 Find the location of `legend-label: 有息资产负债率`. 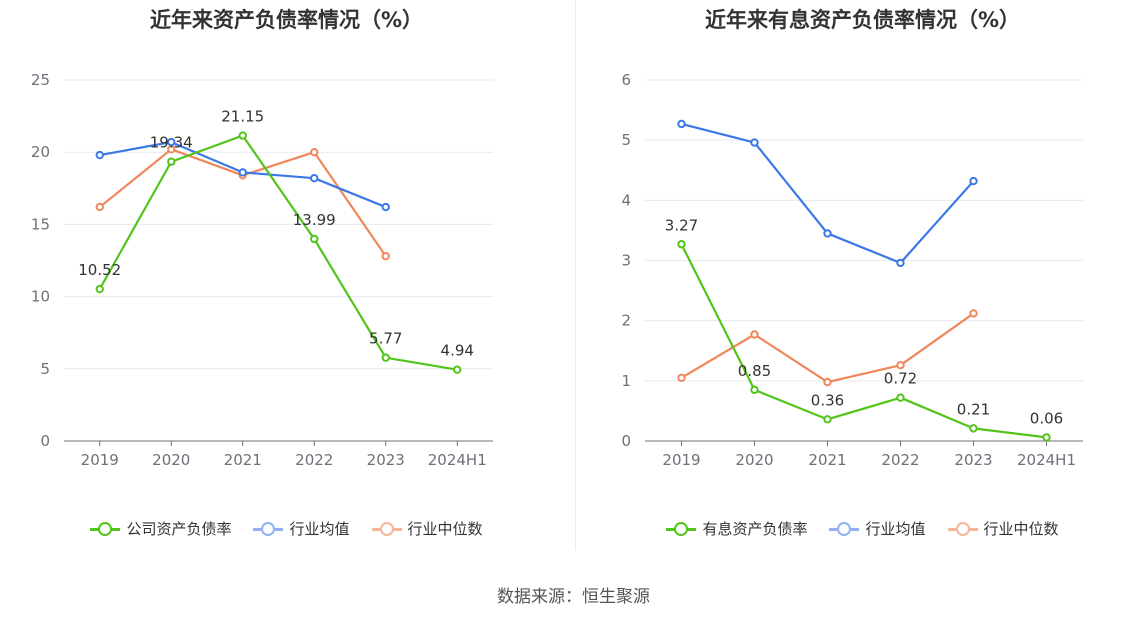

legend-label: 有息资产负债率 is located at coordinates (755, 529).